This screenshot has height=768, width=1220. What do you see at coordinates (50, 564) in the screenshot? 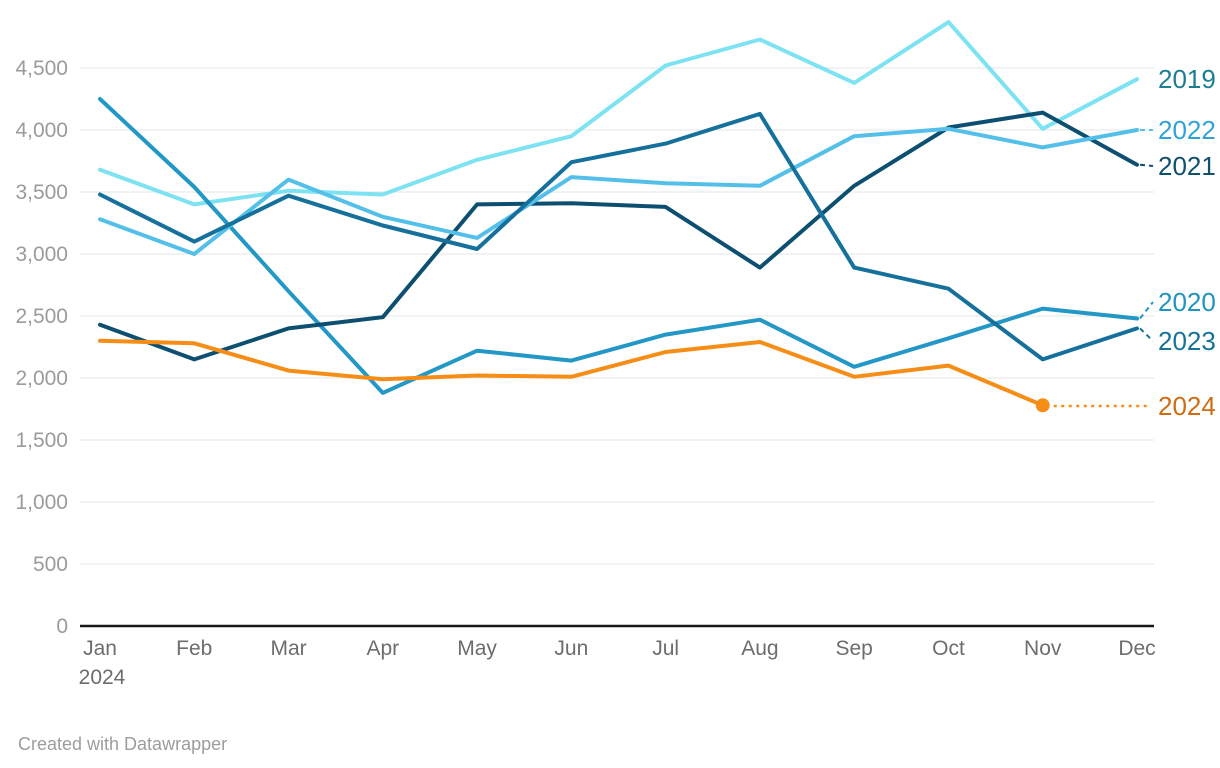
I see `y-axis-tick-label: 500` at bounding box center [50, 564].